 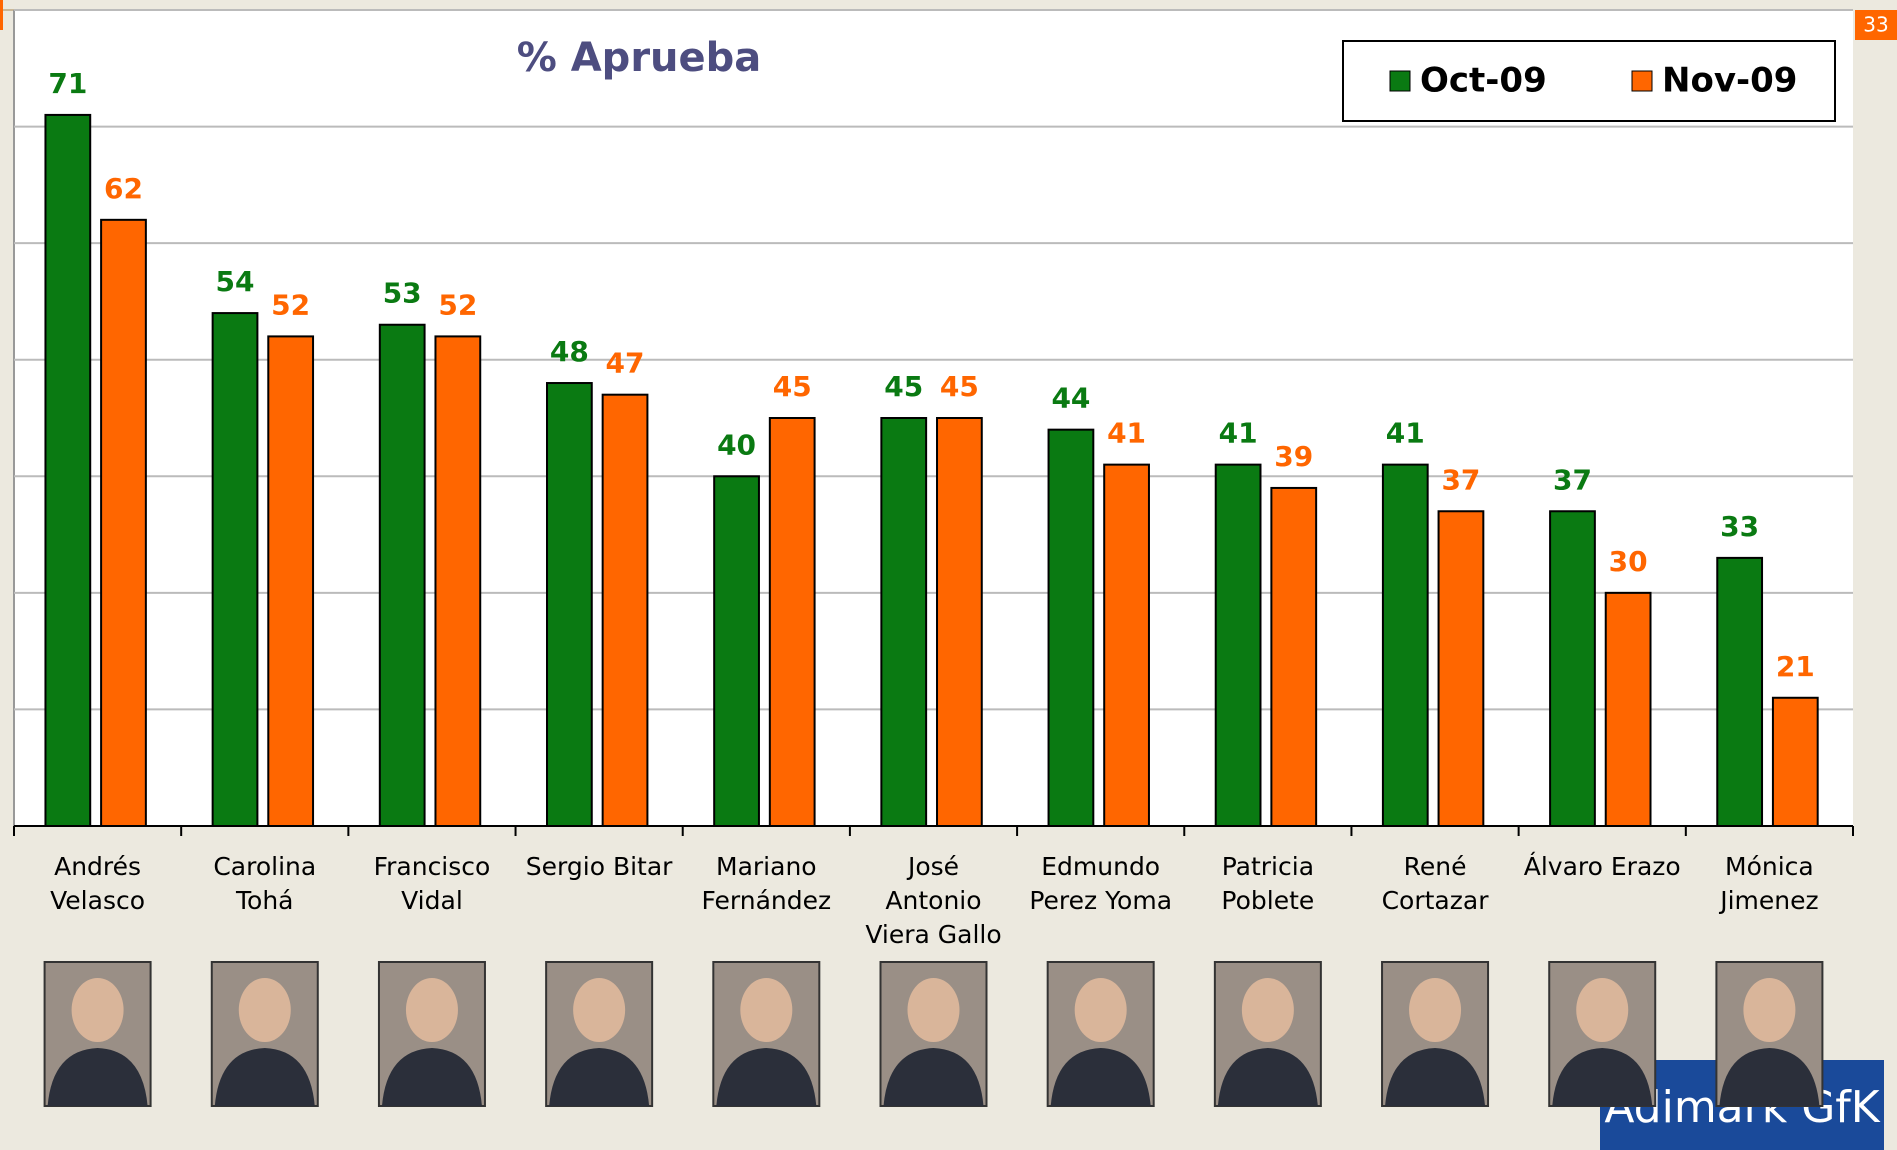 I want to click on x-tick-label: Edmundo, so click(x=1100, y=866).